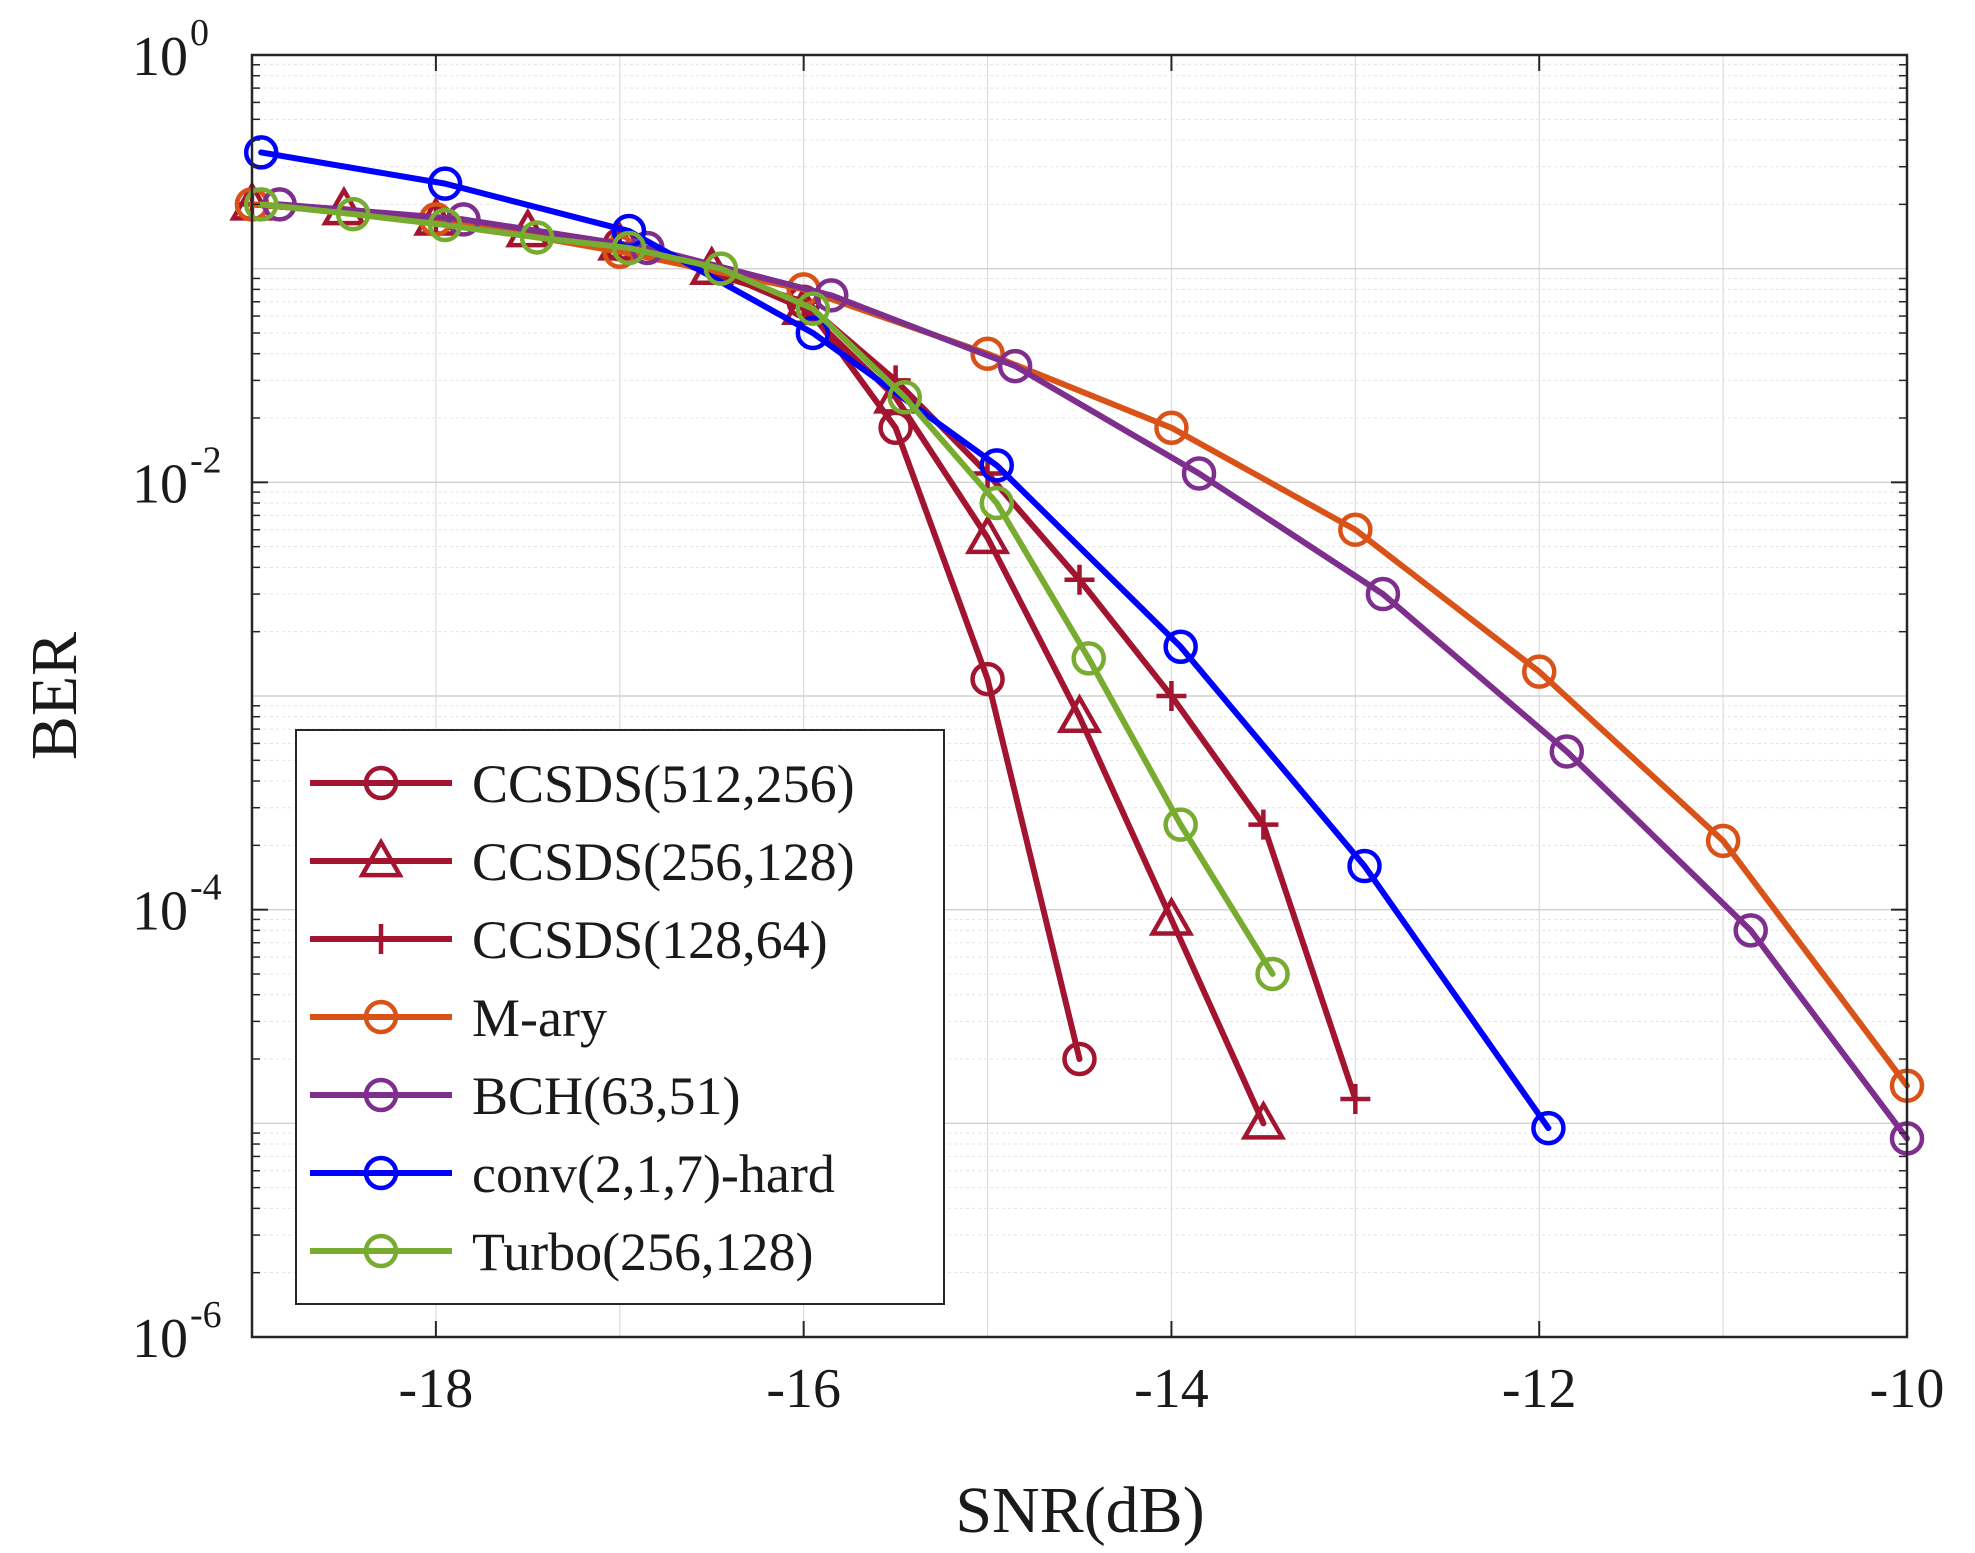  I want to click on y-tick-exponent: -2, so click(206, 460).